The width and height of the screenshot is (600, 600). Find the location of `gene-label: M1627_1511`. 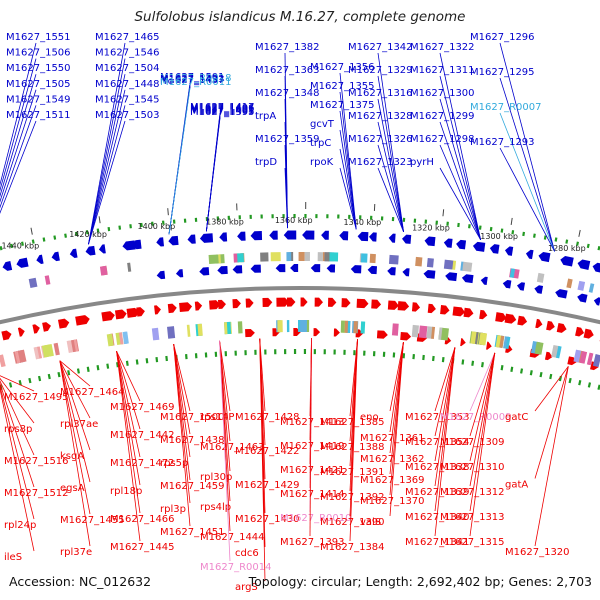

gene-label: M1627_1511 is located at coordinates (38, 115).